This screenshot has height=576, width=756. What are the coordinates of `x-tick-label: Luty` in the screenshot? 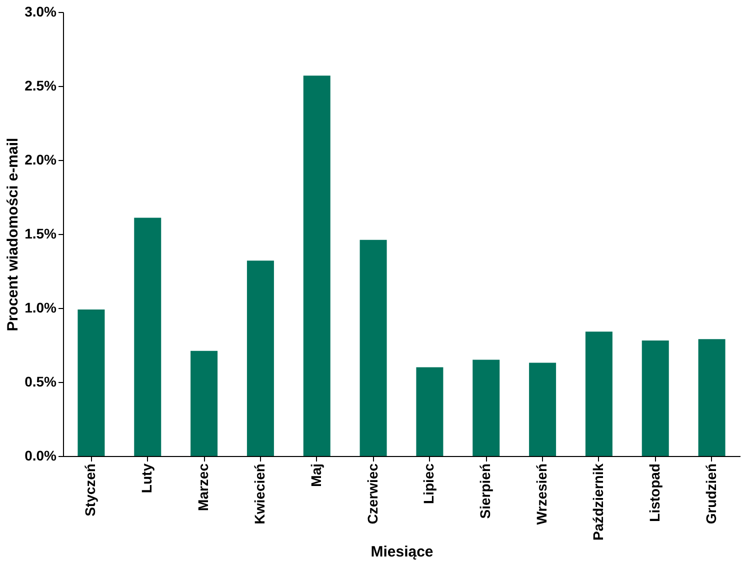 It's located at (146, 478).